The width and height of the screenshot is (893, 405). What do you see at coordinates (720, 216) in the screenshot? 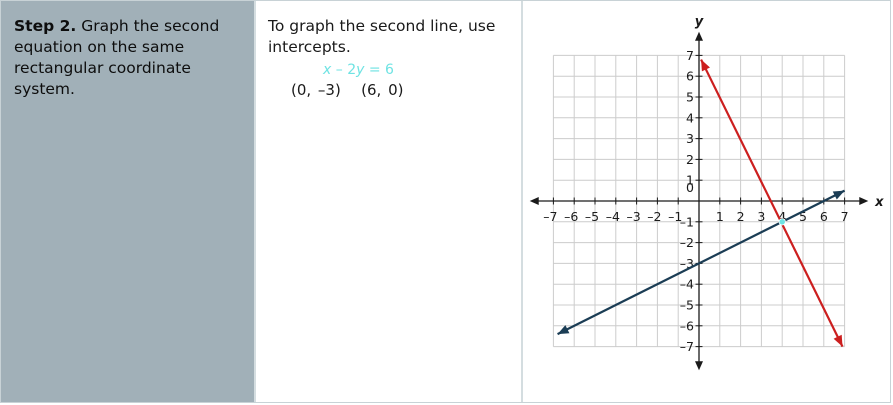
I see `x-tick-label: 1` at bounding box center [720, 216].